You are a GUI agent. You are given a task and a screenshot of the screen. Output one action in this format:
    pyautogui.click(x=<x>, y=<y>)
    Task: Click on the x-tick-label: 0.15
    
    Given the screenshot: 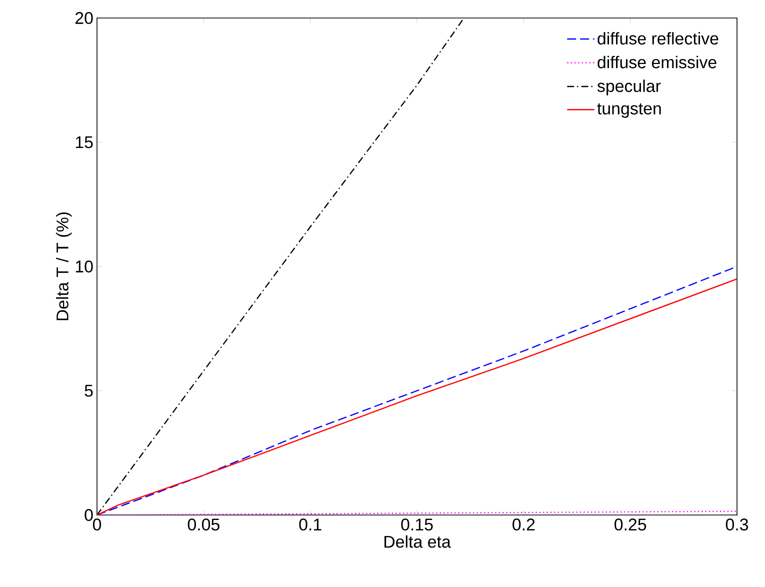 What is the action you would take?
    pyautogui.click(x=417, y=524)
    